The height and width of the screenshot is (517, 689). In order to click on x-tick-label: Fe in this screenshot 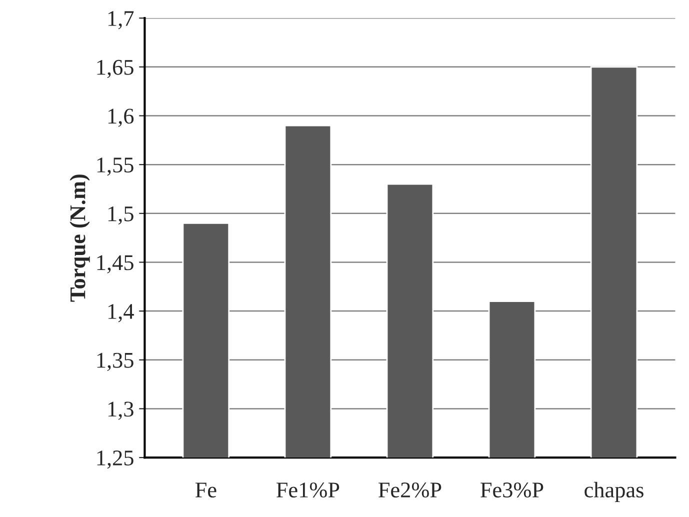, I will do `click(205, 490)`.